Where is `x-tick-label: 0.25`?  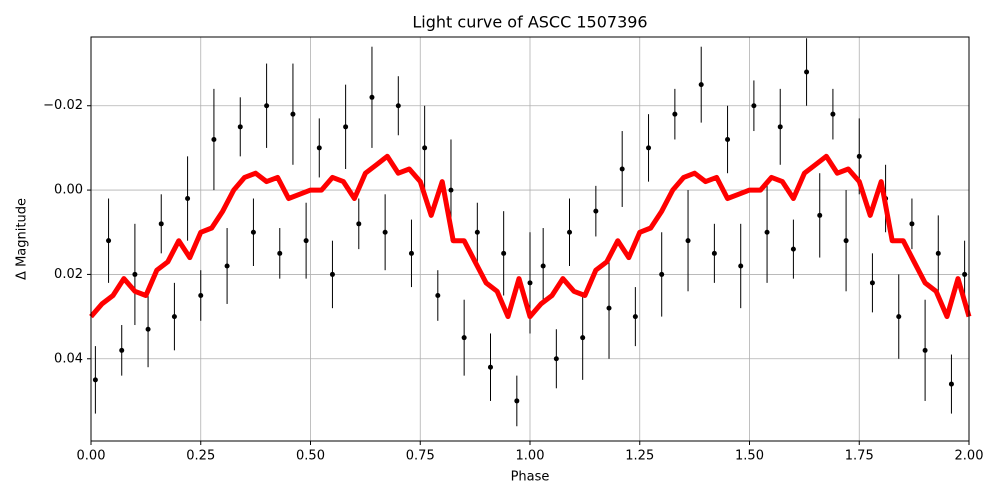 x-tick-label: 0.25 is located at coordinates (200, 456).